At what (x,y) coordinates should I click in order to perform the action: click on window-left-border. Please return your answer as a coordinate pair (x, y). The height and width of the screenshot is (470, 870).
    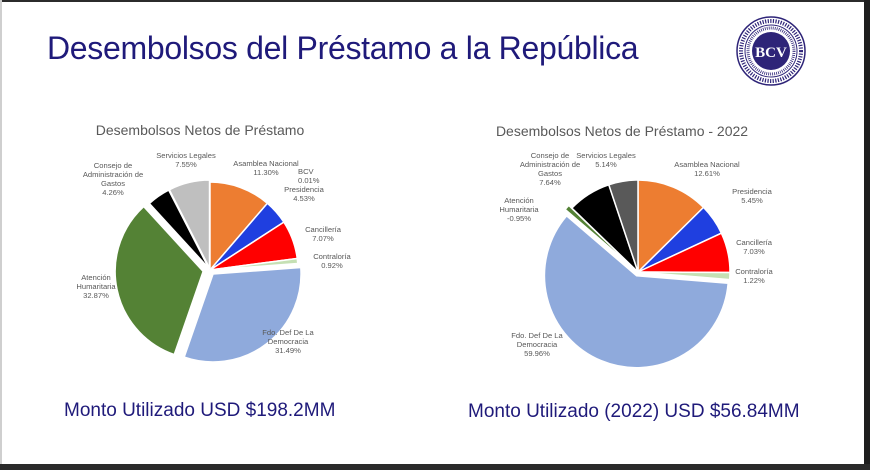
    Looking at the image, I should click on (1, 235).